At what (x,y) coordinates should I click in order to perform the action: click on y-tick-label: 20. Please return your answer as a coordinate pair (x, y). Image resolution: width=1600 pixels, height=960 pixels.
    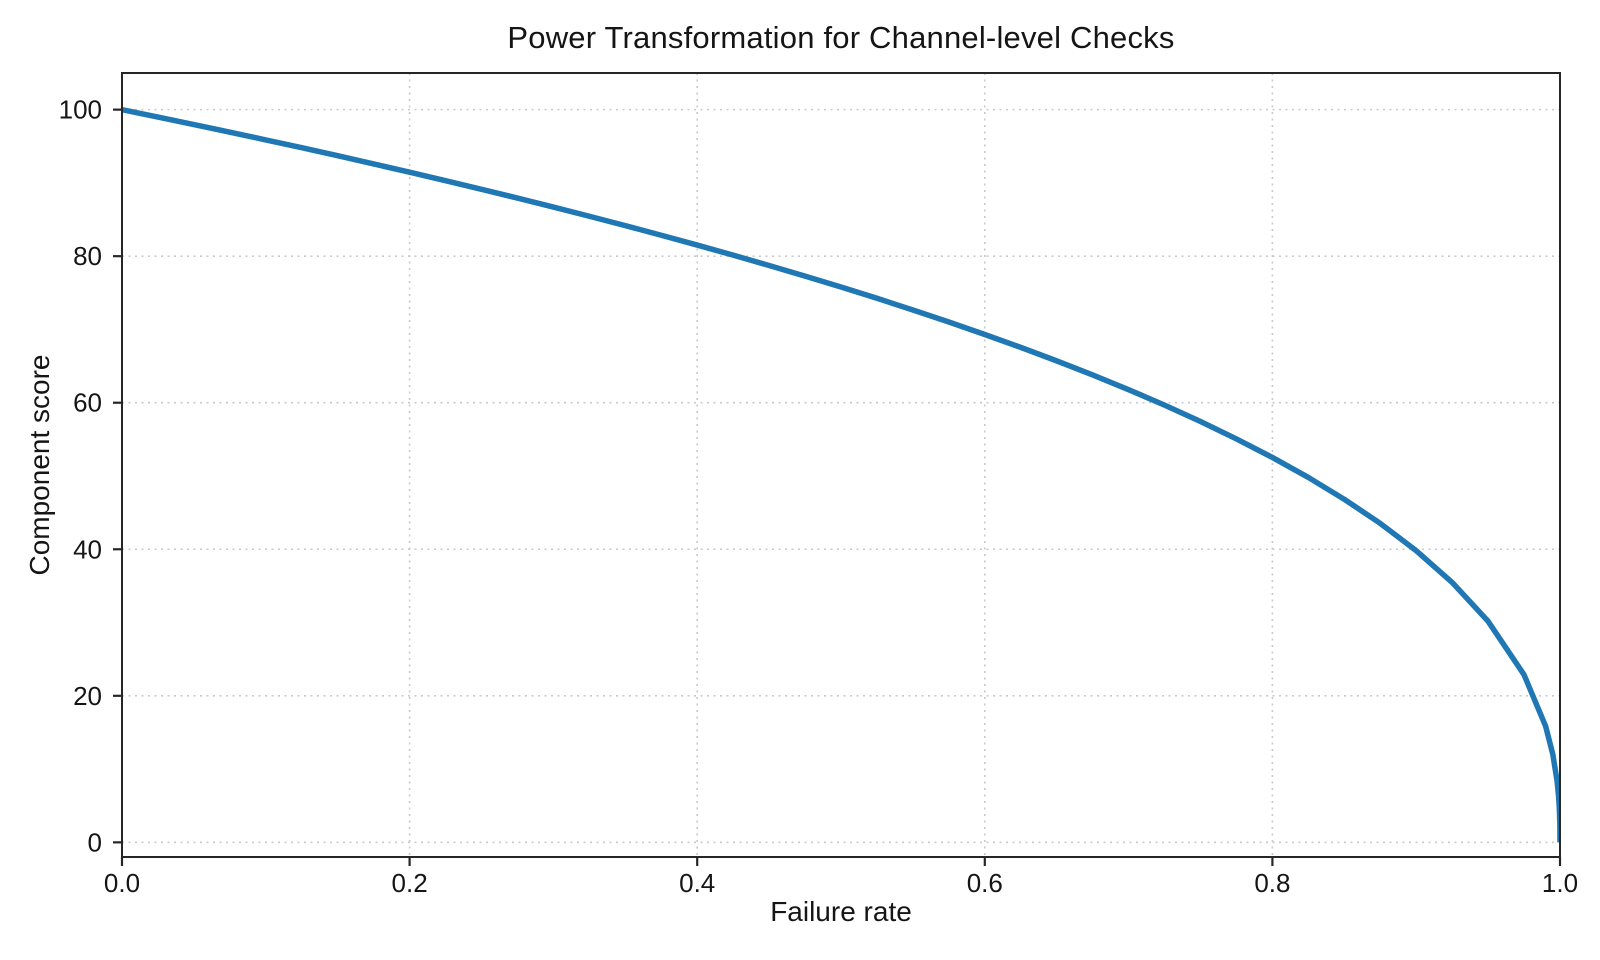
    Looking at the image, I should click on (87, 696).